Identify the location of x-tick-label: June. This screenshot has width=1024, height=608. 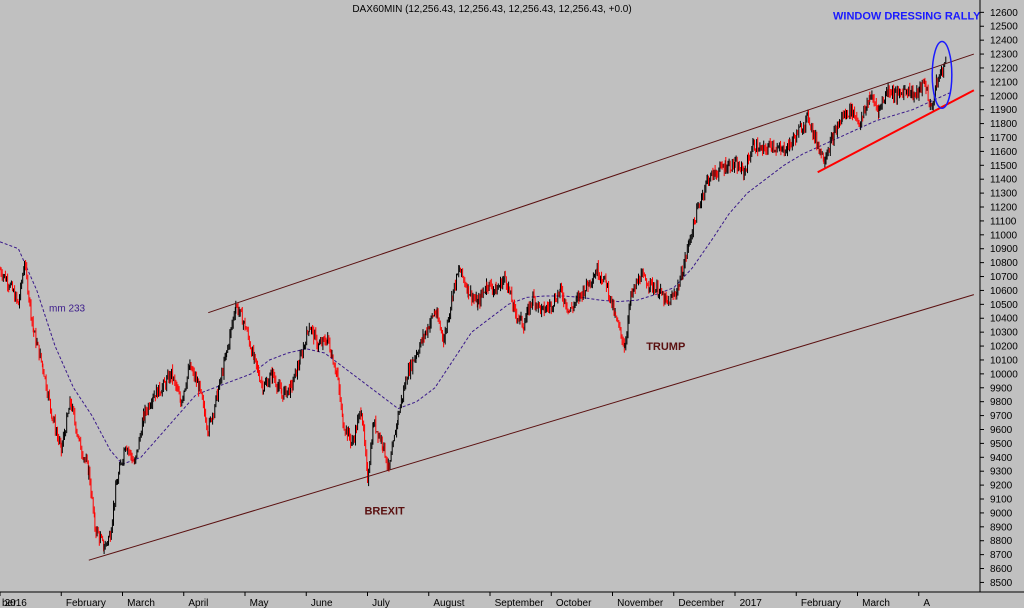
(322, 603).